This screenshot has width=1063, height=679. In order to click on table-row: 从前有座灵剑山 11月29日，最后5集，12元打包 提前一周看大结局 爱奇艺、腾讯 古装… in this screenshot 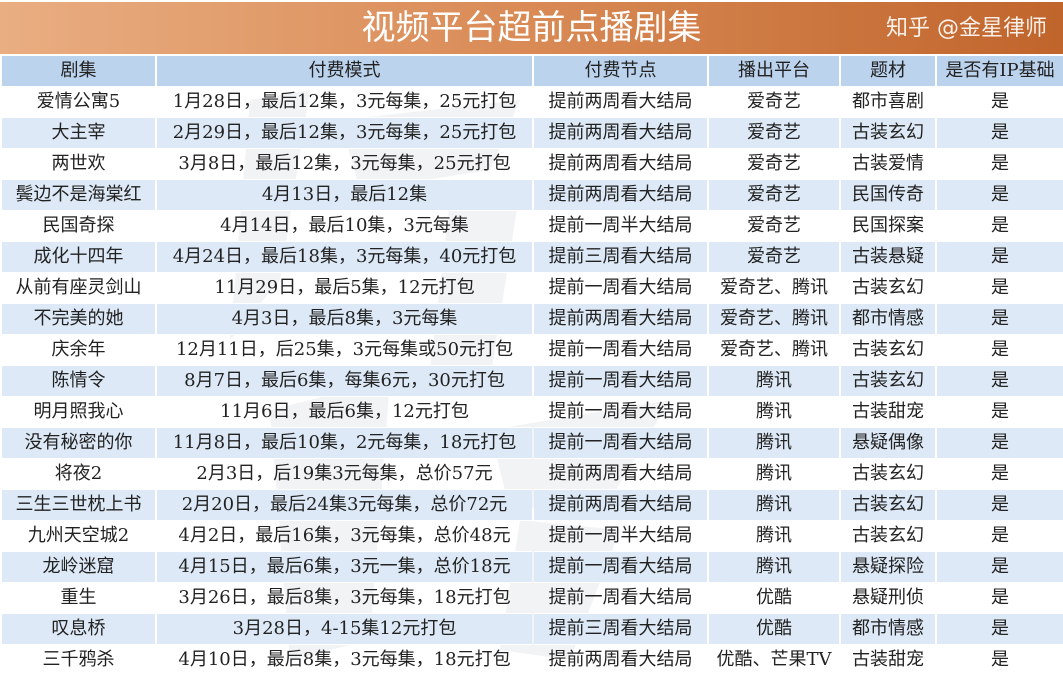, I will do `click(532, 288)`.